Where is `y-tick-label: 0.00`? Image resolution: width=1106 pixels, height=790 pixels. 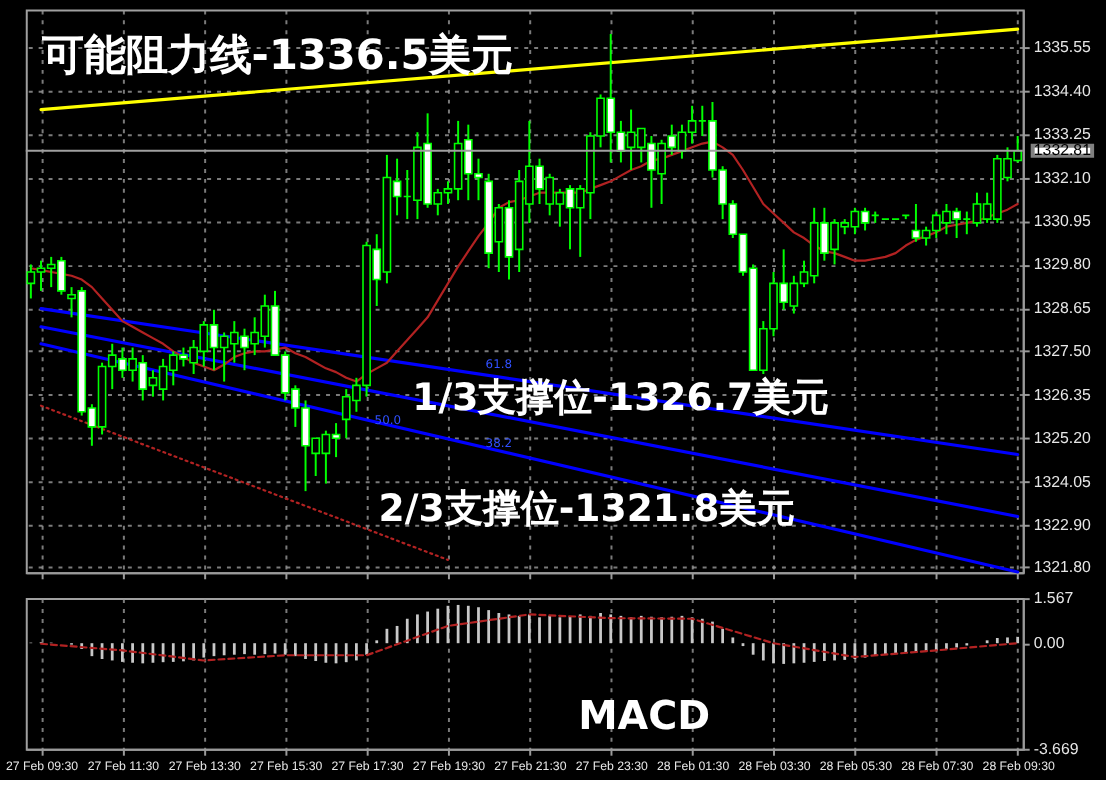 y-tick-label: 0.00 is located at coordinates (1049, 643).